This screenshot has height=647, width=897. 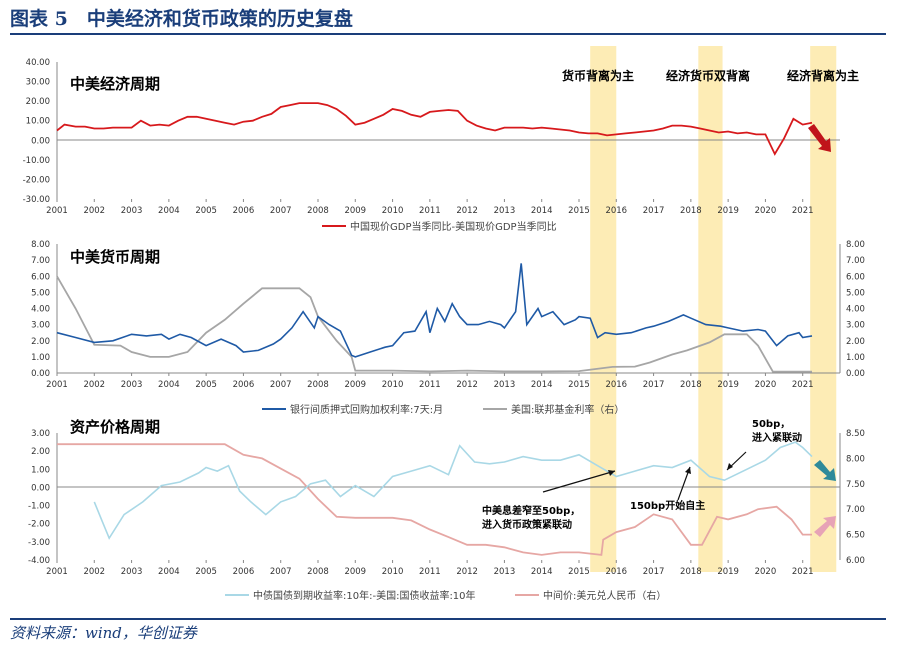 What do you see at coordinates (430, 211) in the screenshot?
I see `p1-x-tick-label: 2011` at bounding box center [430, 211].